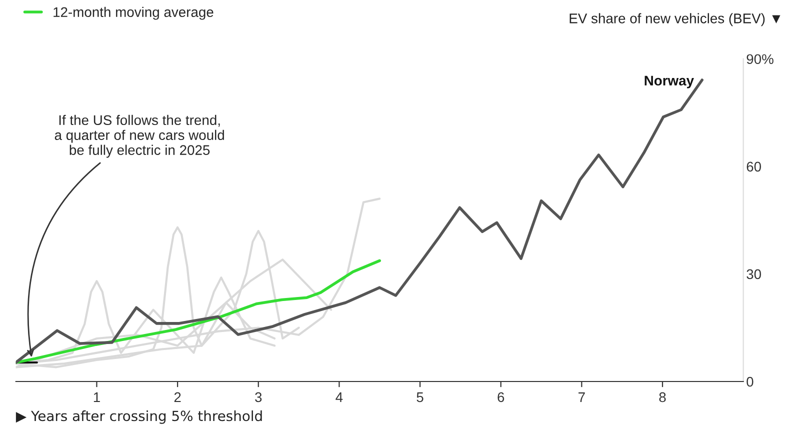  Describe the element at coordinates (754, 274) in the screenshot. I see `y-tick-label: 30` at that location.